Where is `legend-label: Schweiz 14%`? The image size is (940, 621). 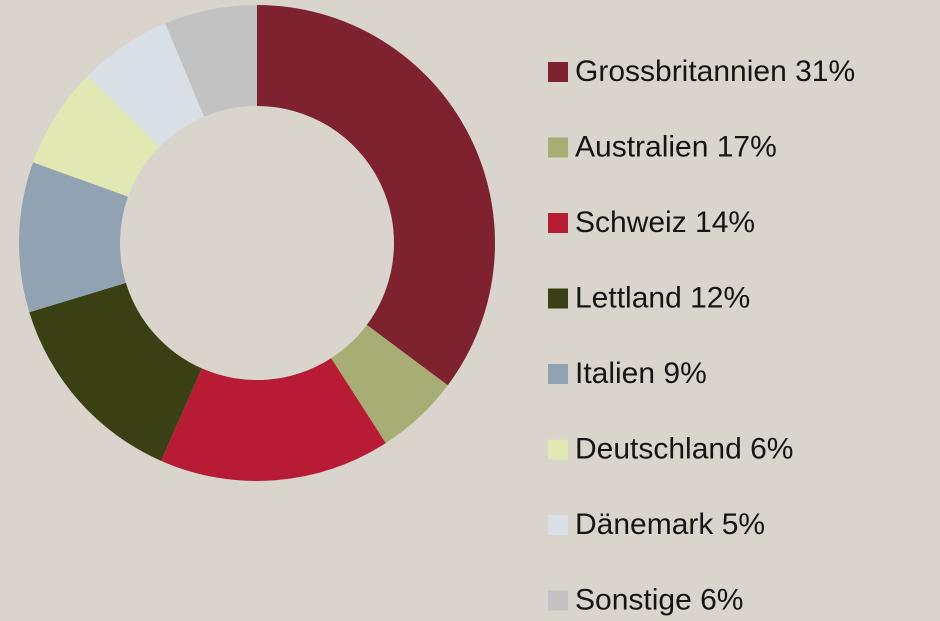 legend-label: Schweiz 14% is located at coordinates (665, 222).